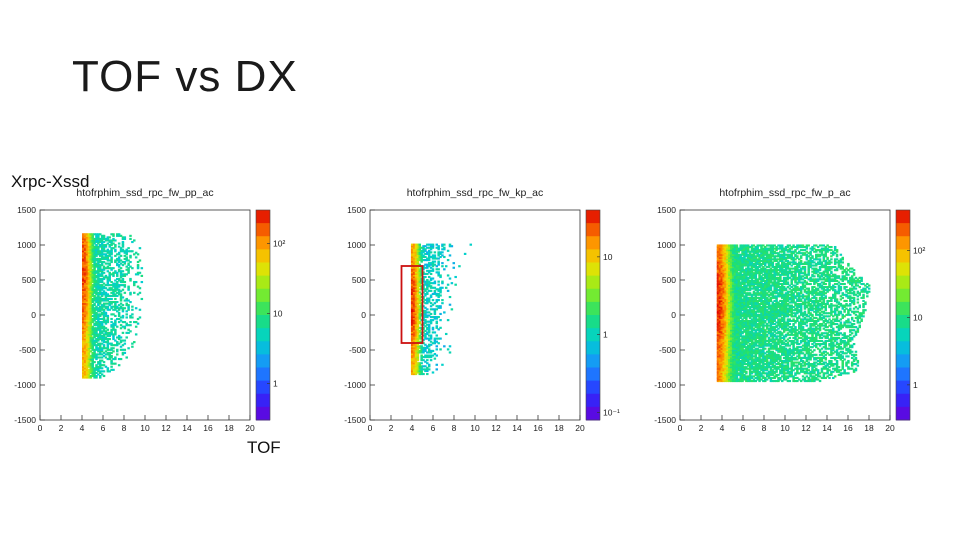  What do you see at coordinates (263, 295) in the screenshot?
I see `colorbar-segment` at bounding box center [263, 295].